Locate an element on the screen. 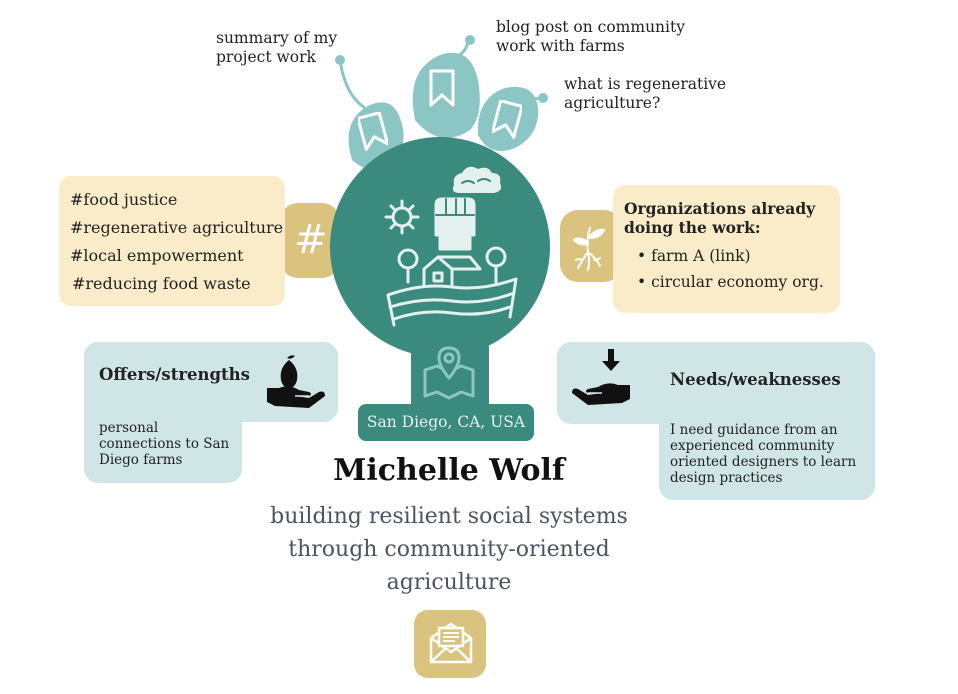 This screenshot has width=958, height=694. resource-summary-link: summary of my project work is located at coordinates (277, 47).